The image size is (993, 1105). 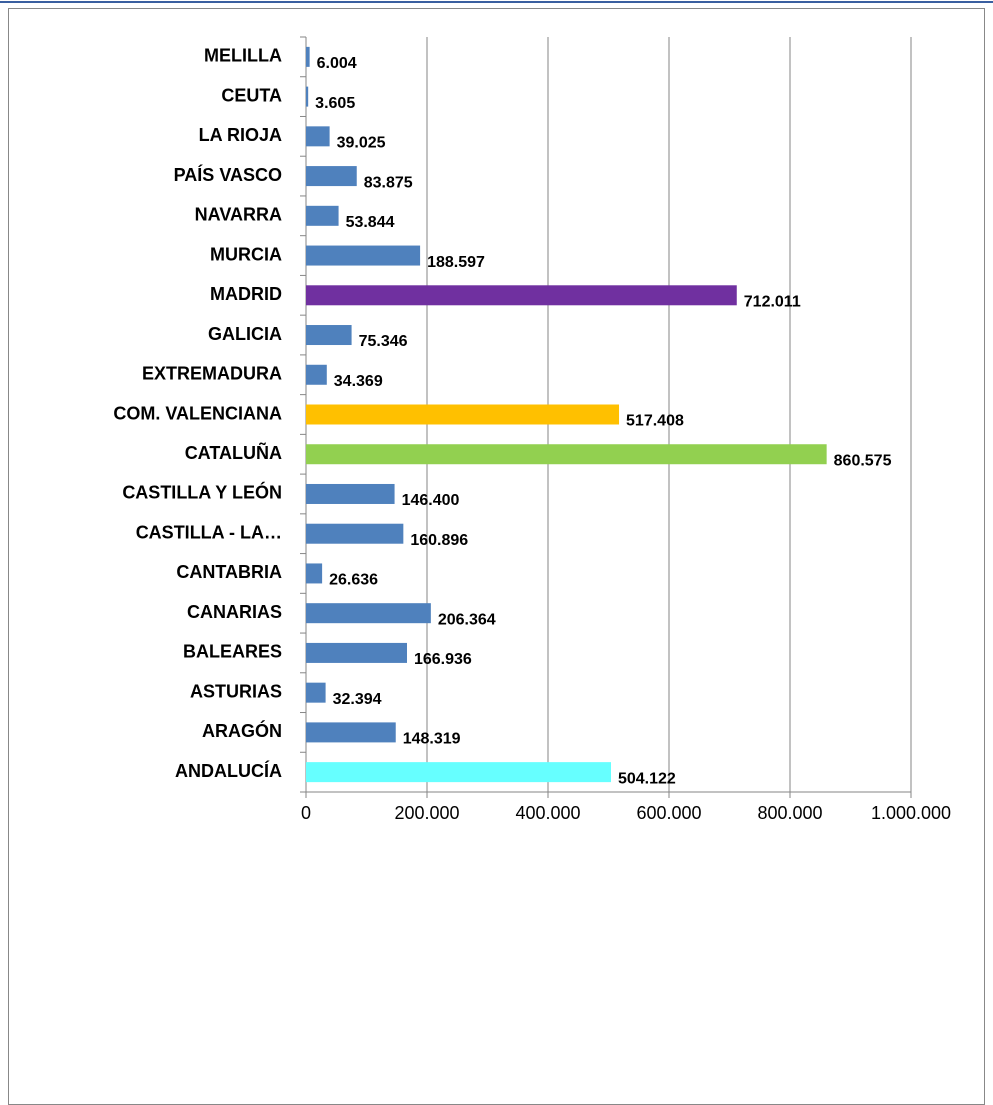 What do you see at coordinates (772, 302) in the screenshot?
I see `data-label: 712.011` at bounding box center [772, 302].